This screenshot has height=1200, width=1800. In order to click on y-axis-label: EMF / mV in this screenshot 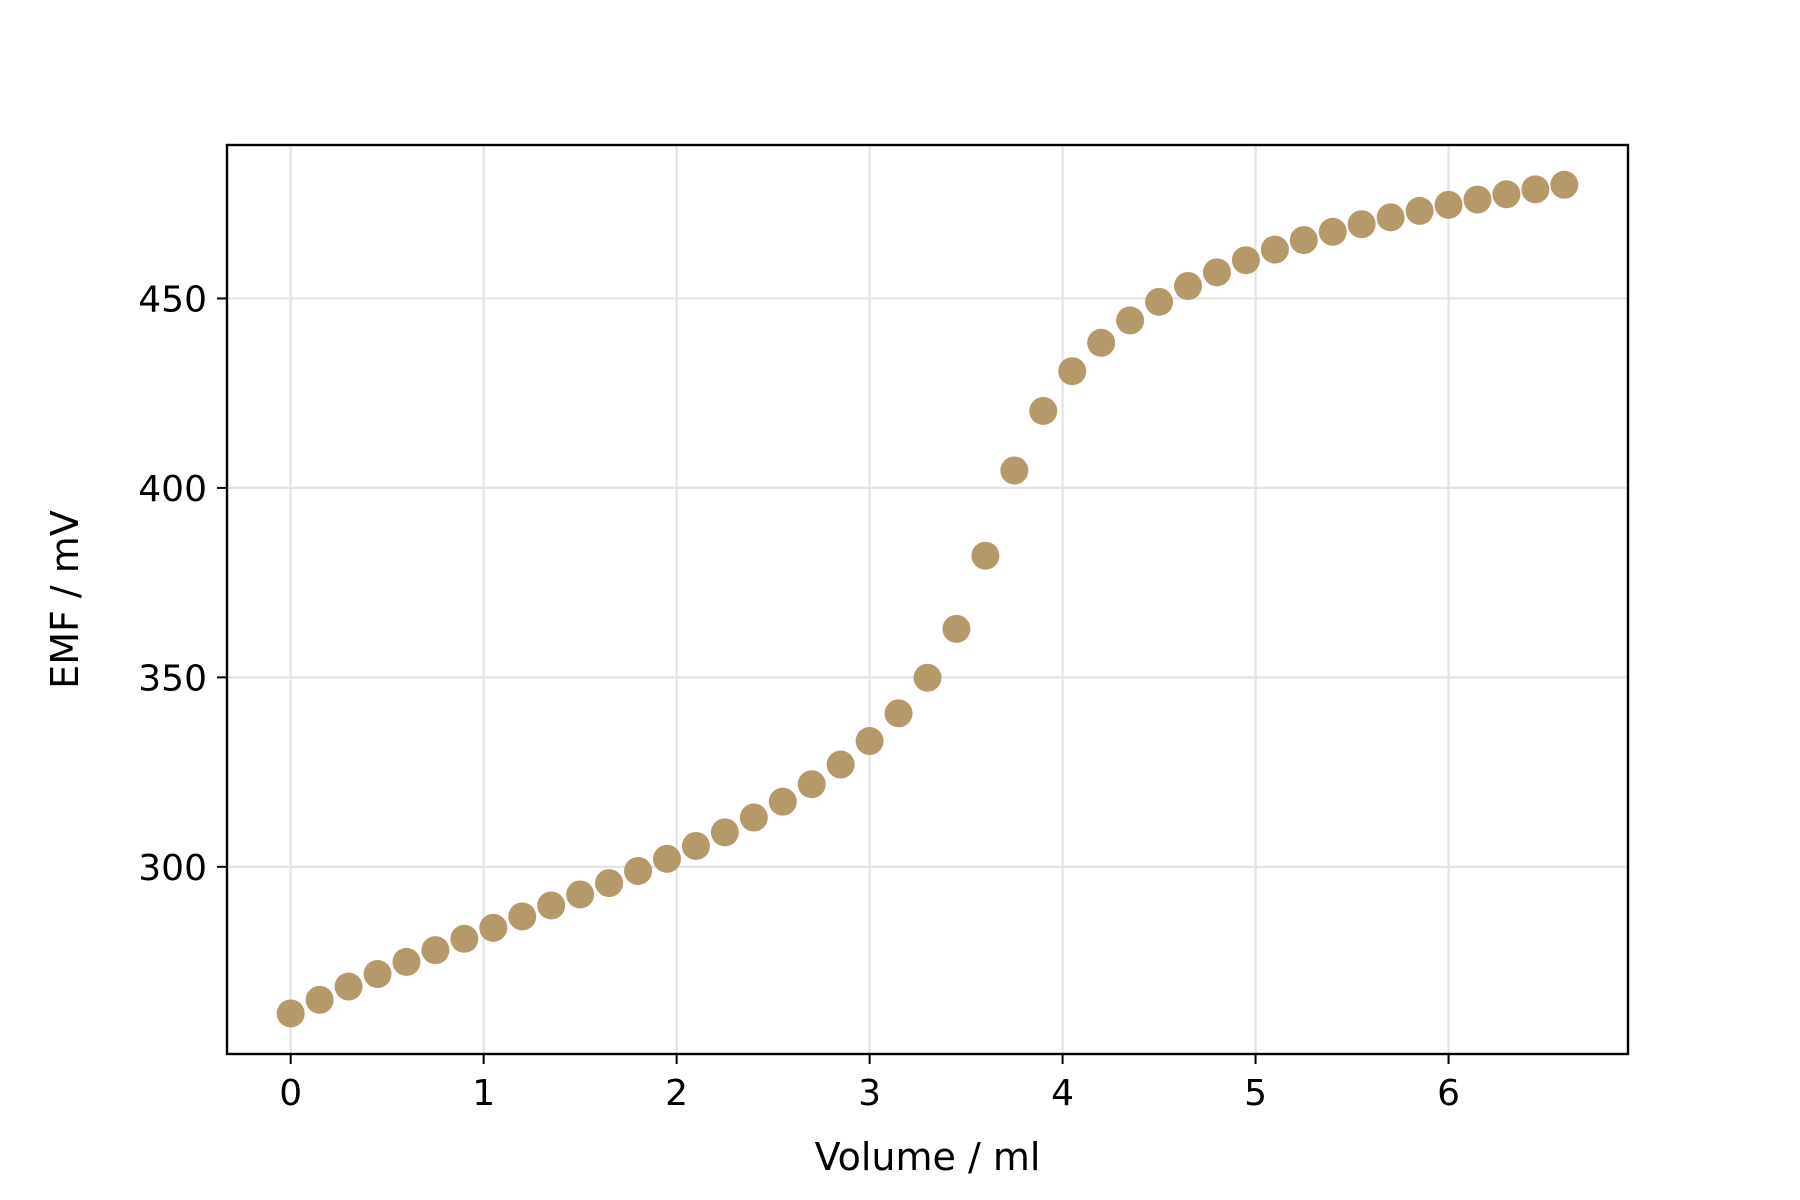, I will do `click(65, 599)`.